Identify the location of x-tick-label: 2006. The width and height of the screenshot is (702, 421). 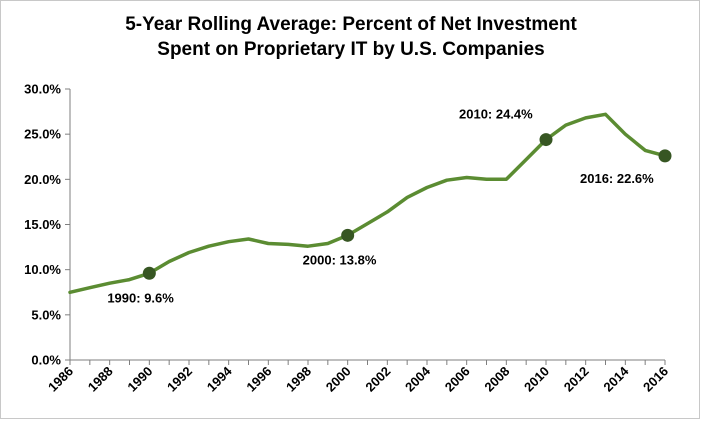
(457, 379).